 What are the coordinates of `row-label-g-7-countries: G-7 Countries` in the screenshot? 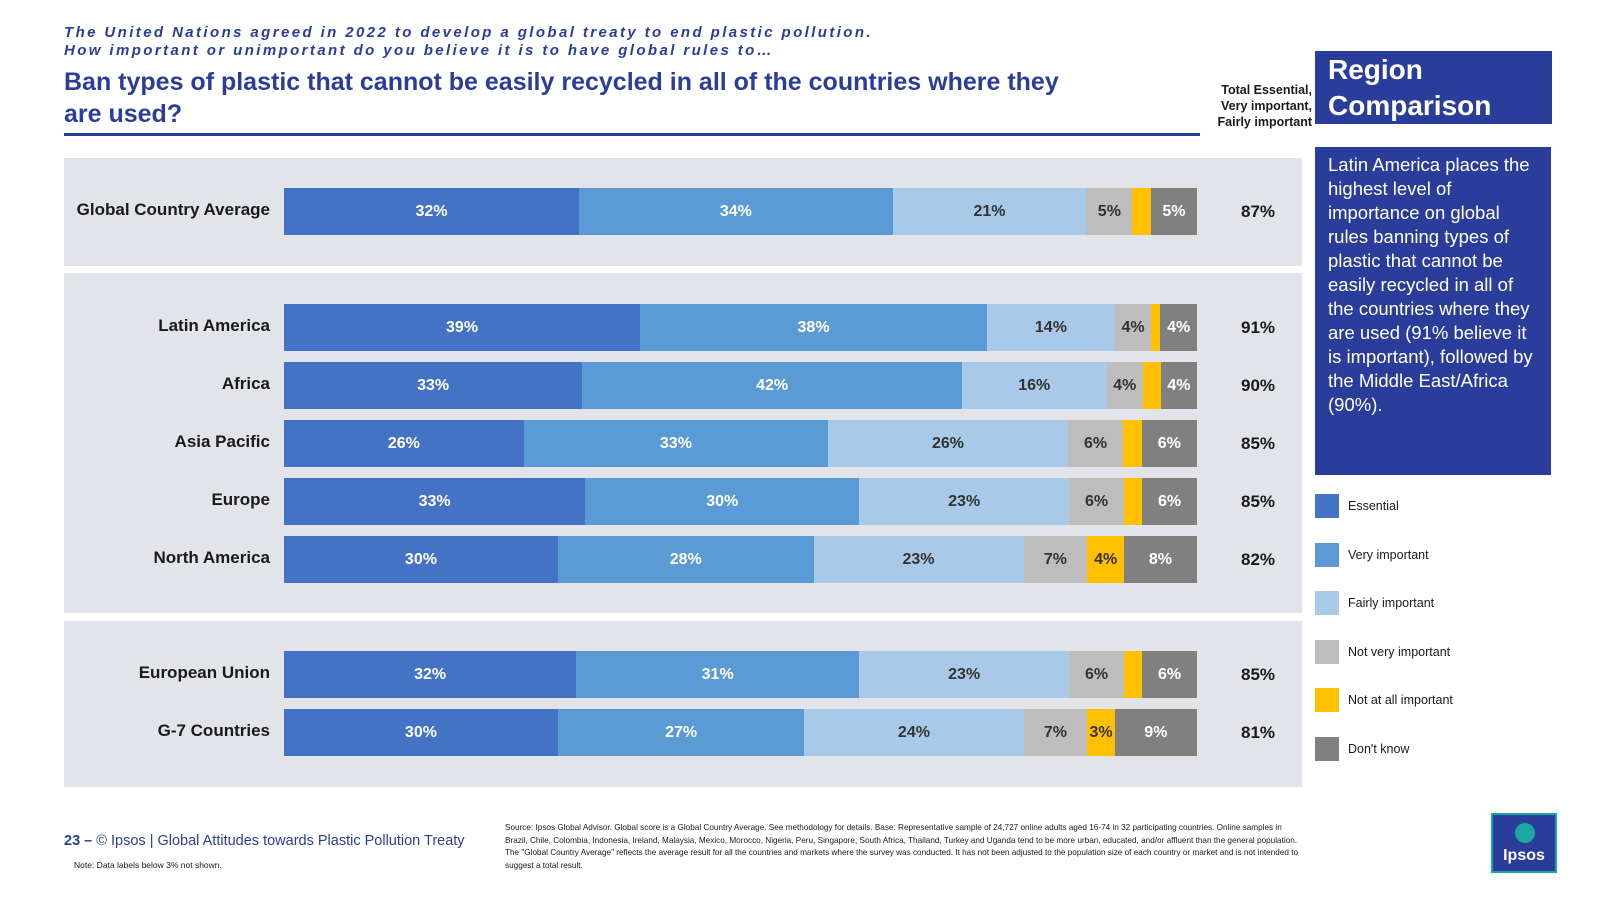 It's located at (213, 730).